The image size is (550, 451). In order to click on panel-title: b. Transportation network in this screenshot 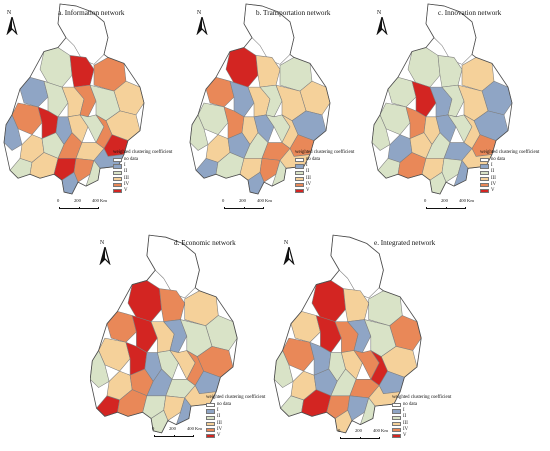, I will do `click(293, 13)`.